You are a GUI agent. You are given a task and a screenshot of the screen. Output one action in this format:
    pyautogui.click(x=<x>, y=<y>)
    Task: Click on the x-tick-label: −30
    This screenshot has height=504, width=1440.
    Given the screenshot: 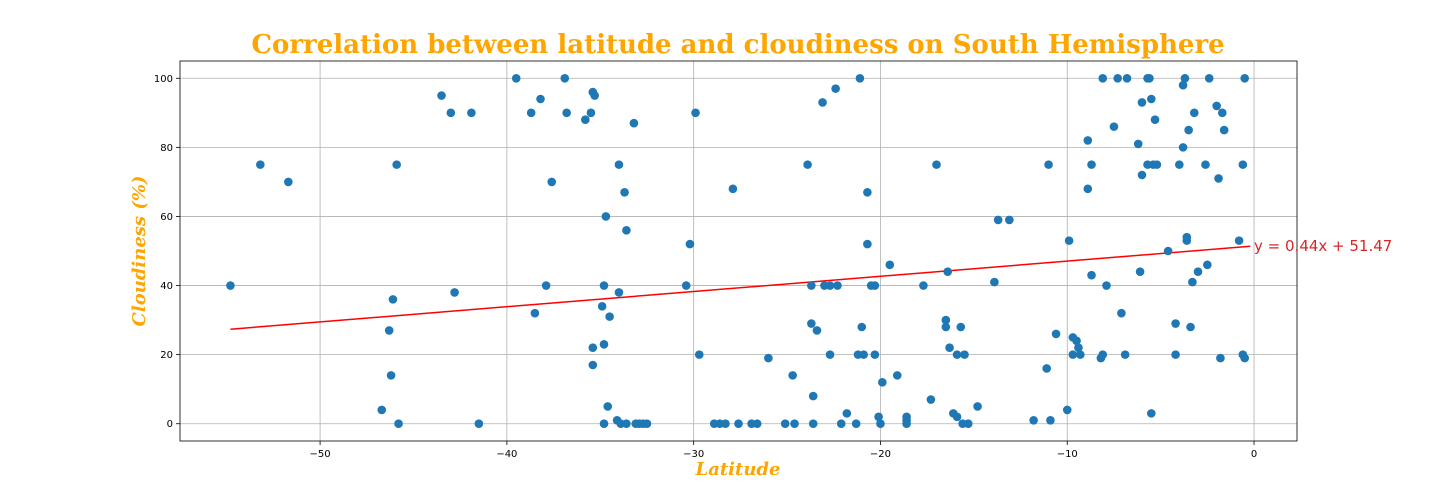 What is the action you would take?
    pyautogui.click(x=693, y=454)
    